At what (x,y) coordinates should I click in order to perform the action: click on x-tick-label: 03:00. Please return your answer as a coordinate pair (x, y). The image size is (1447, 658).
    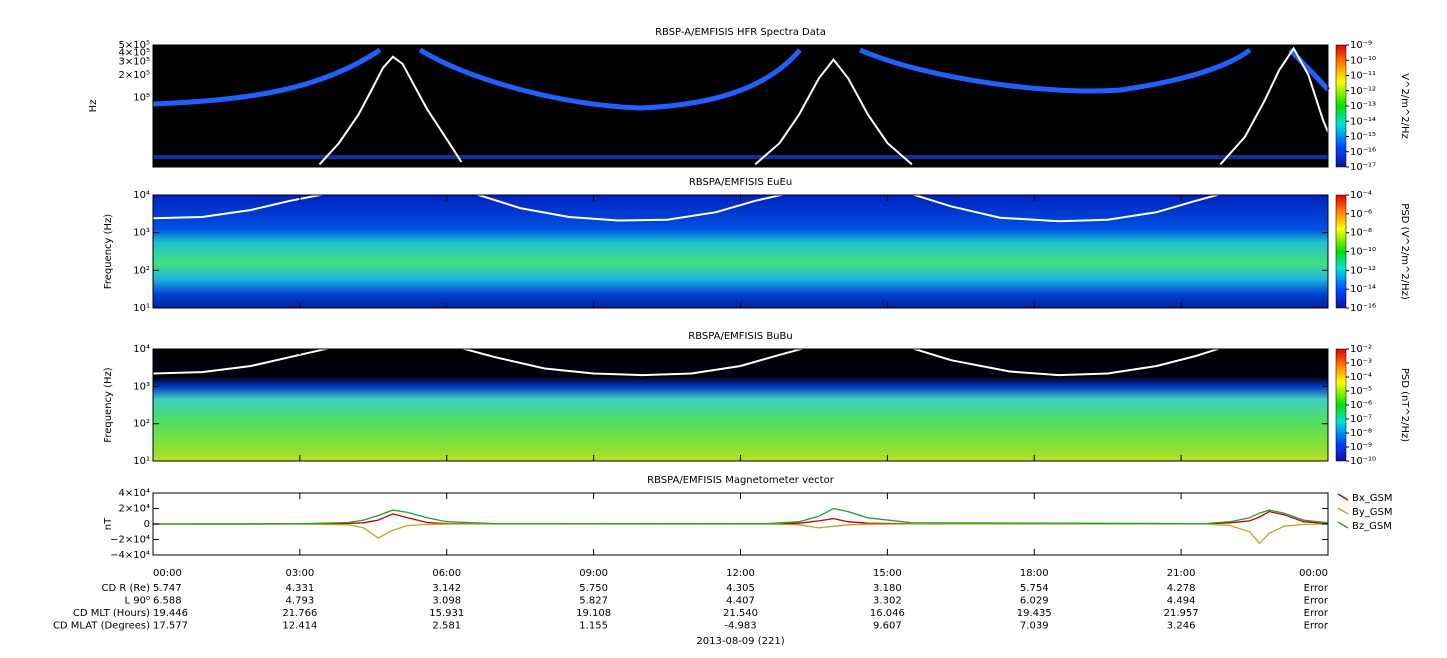
    Looking at the image, I should click on (299, 573).